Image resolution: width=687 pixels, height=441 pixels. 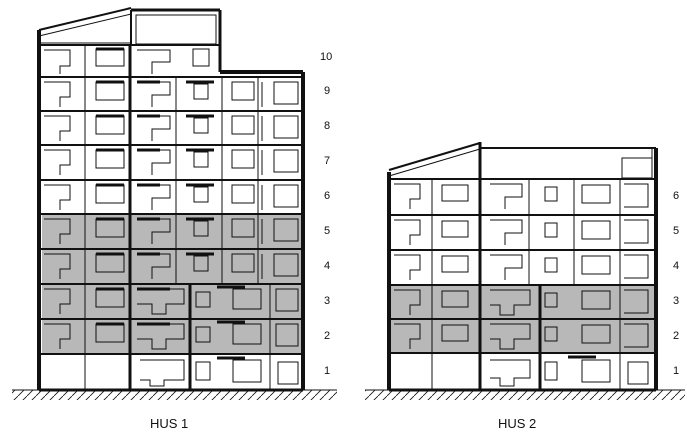 I want to click on floor-labels-hus1: 10 9 8 7 6 5 4 3 2 1, so click(x=326, y=214).